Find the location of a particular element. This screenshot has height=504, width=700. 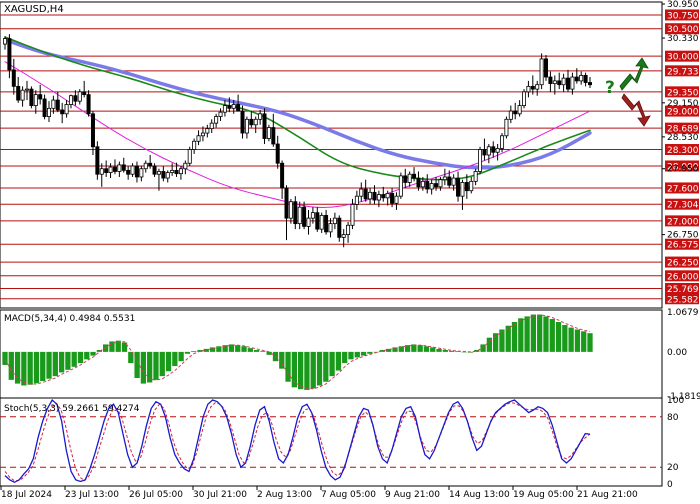

stoch-signal-line is located at coordinates (297, 441).